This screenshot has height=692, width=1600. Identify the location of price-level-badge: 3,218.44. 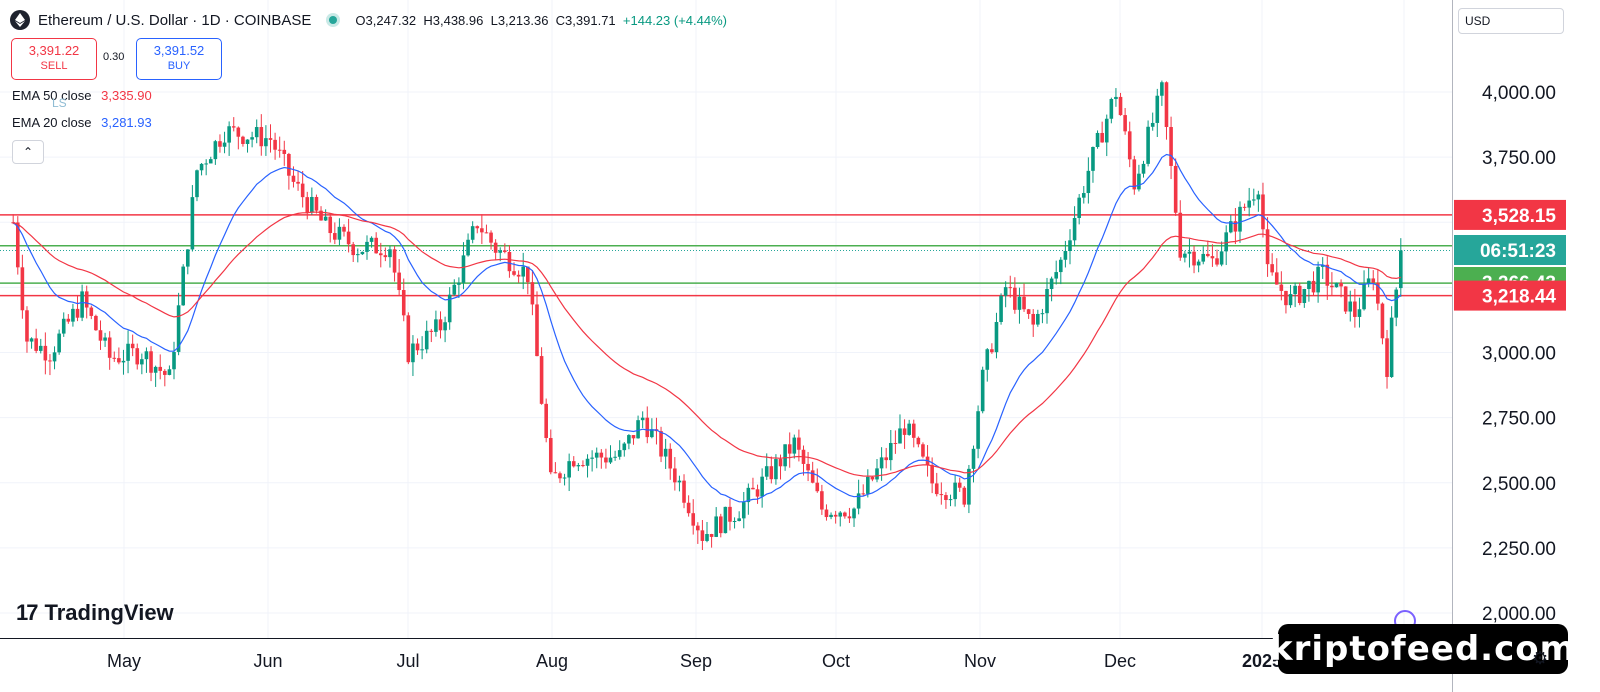
(1510, 295).